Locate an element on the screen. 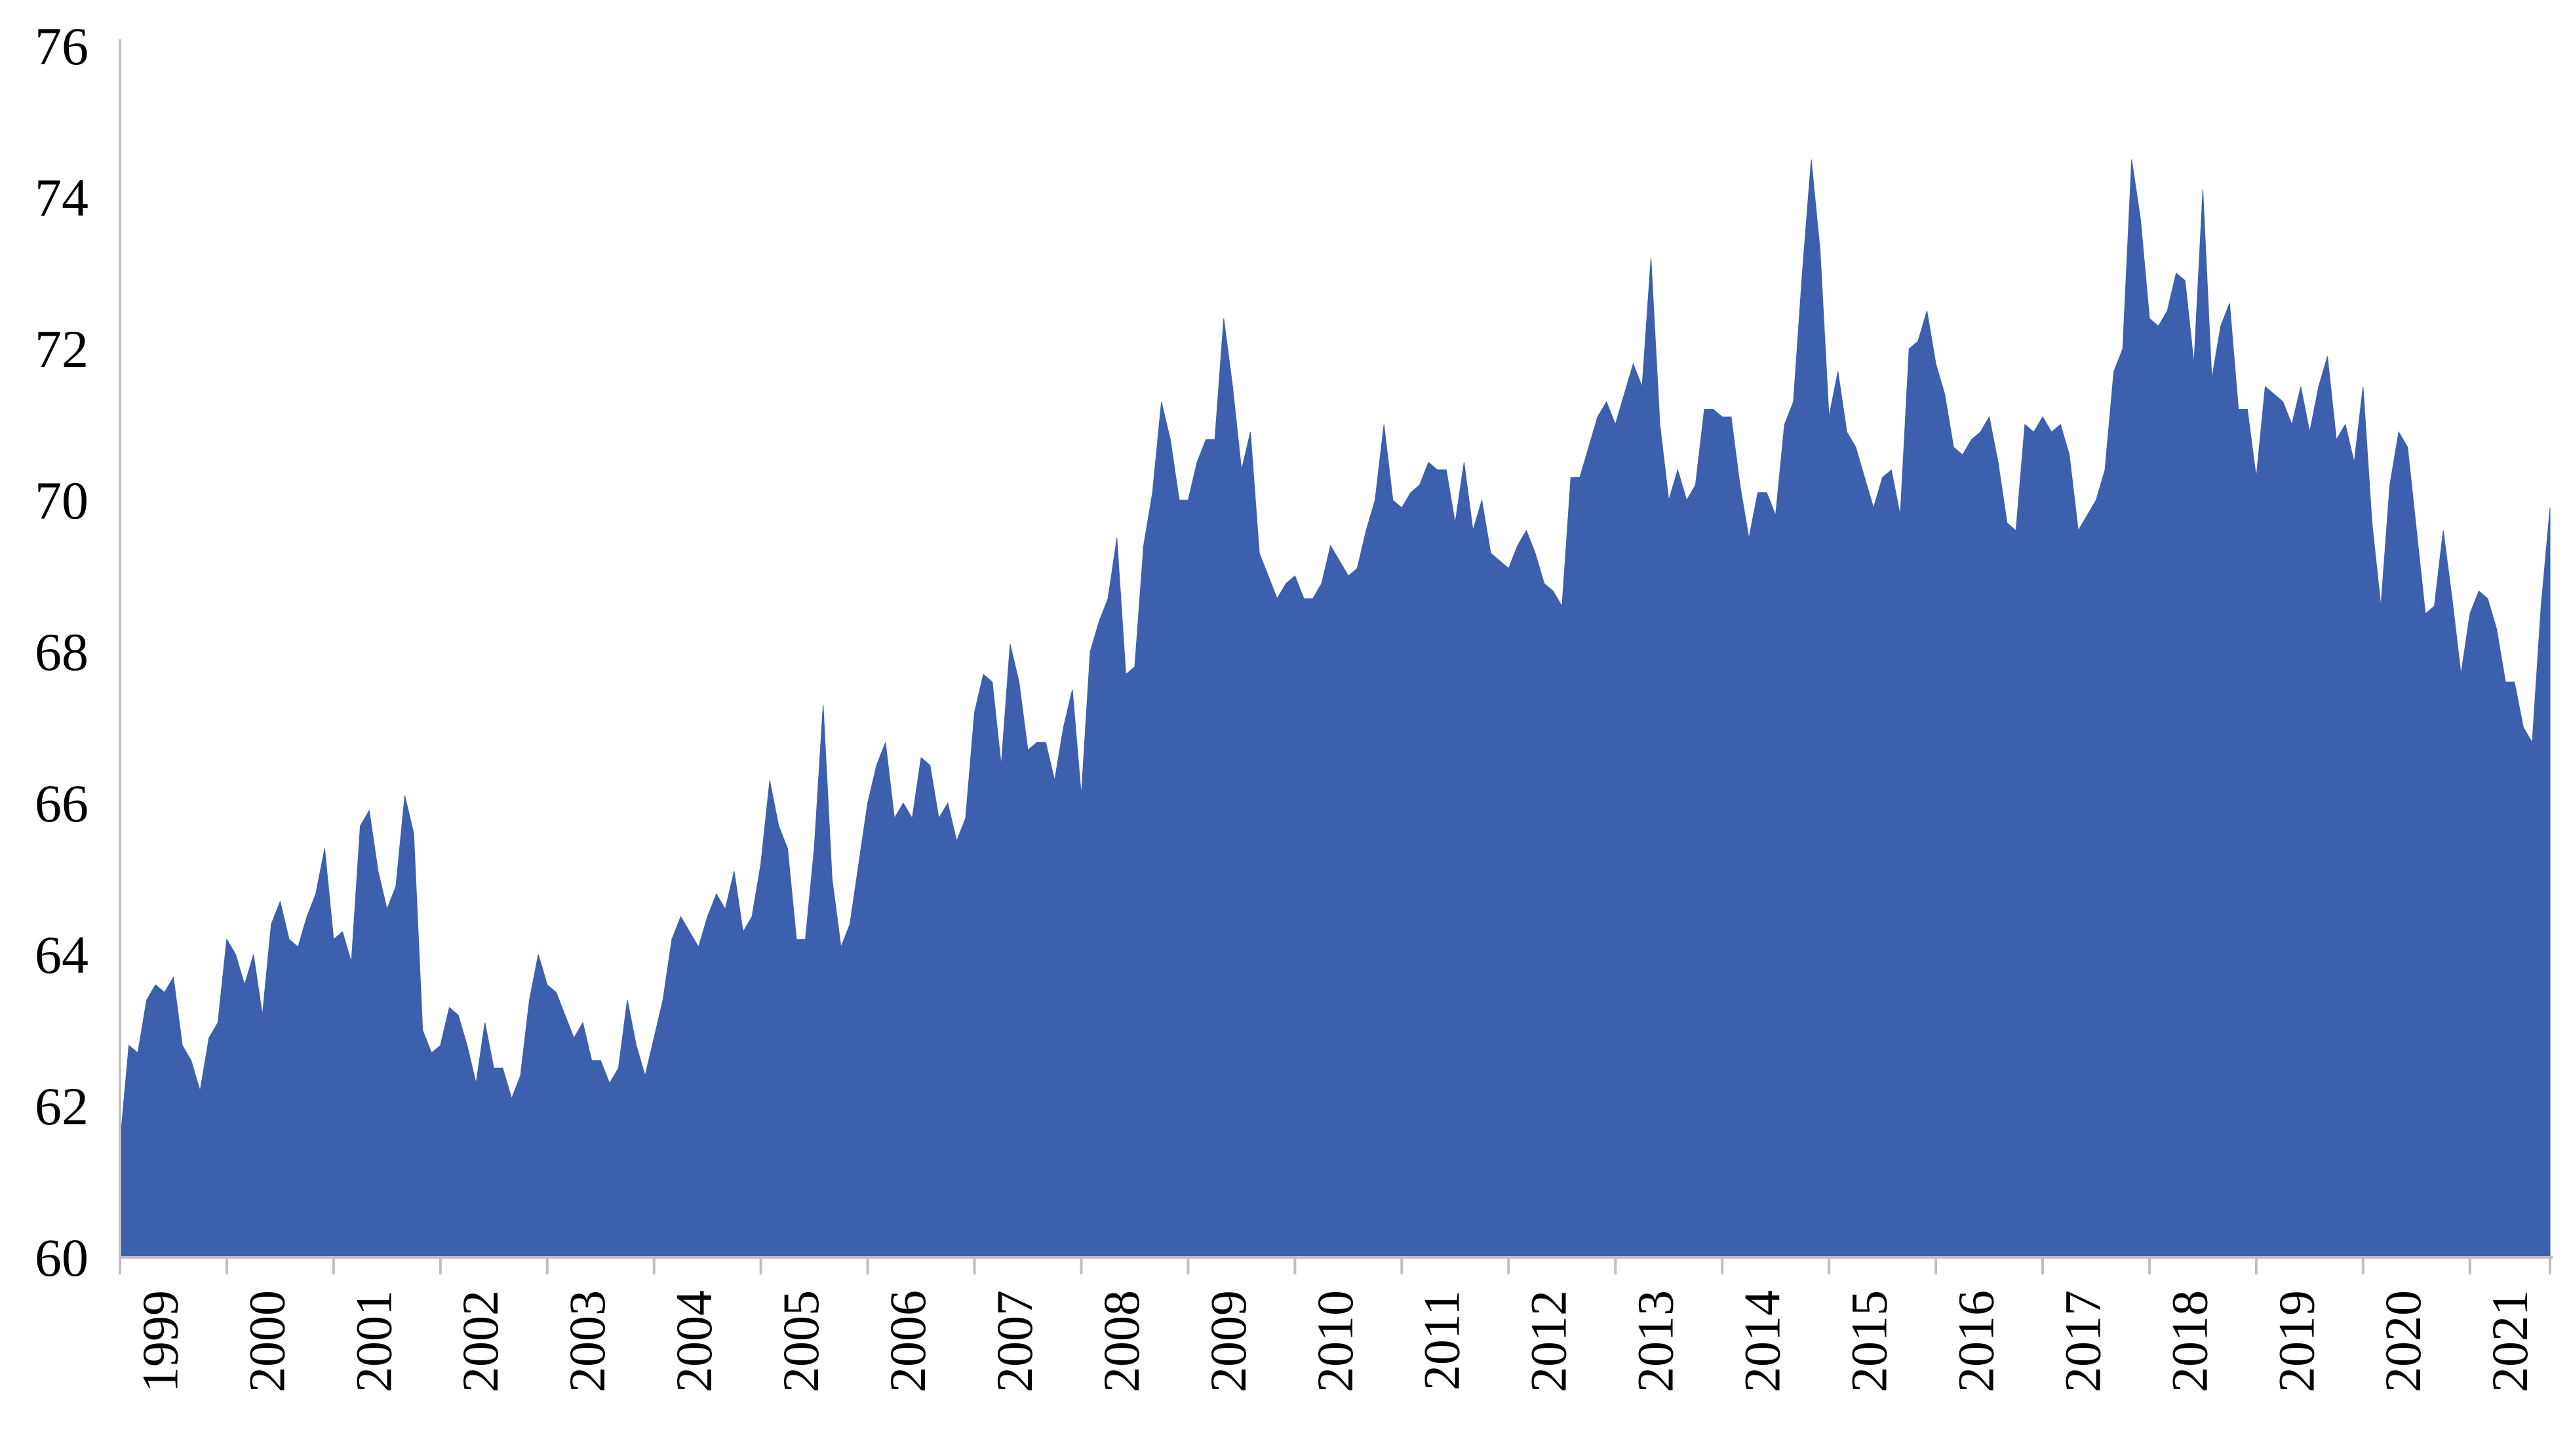  x-tick-label: 2010 is located at coordinates (1335, 1341).